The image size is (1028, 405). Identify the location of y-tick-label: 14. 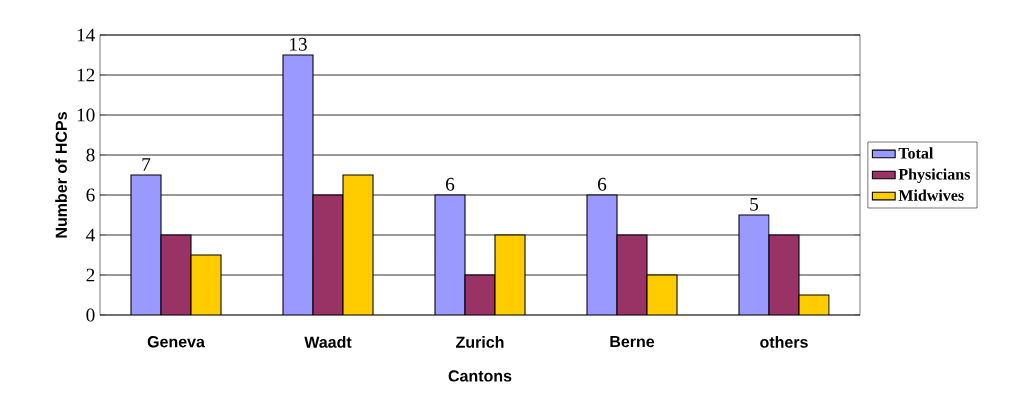
(86, 35).